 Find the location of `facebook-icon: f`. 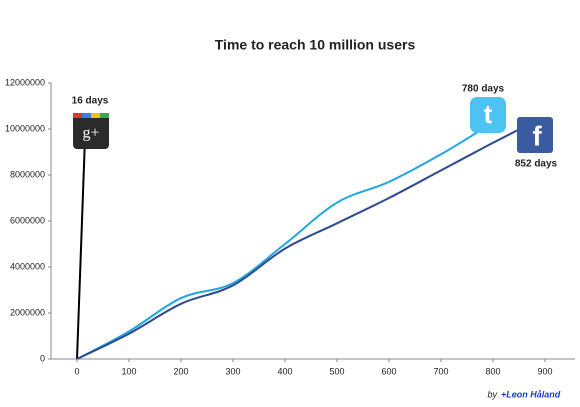

facebook-icon: f is located at coordinates (535, 135).